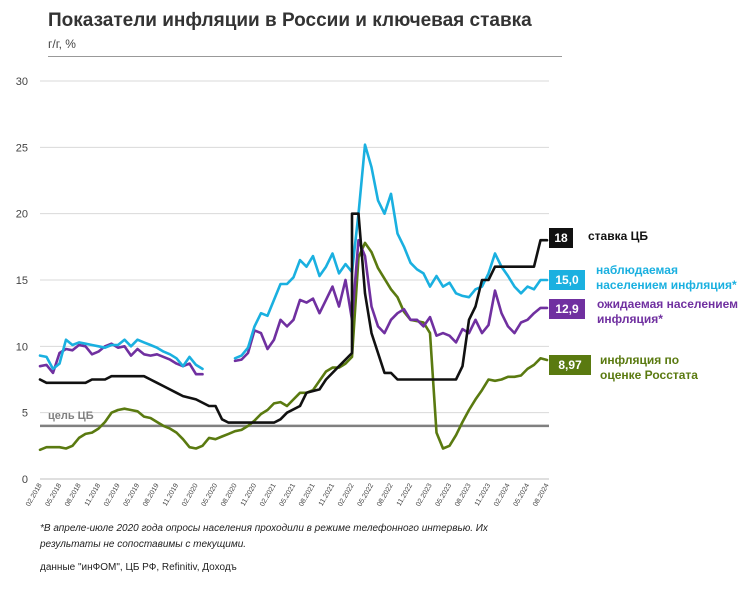 The height and width of the screenshot is (591, 747). I want to click on series-label: инфляция по оценке Росстата, so click(649, 368).